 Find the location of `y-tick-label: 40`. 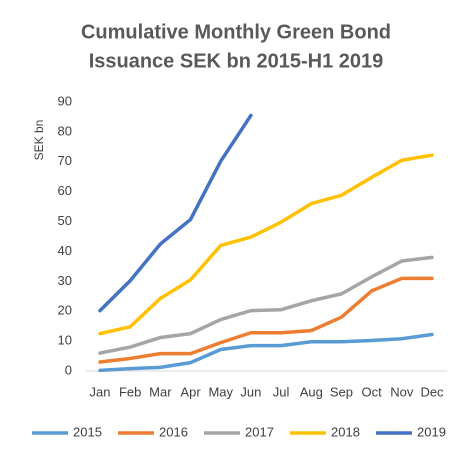

y-tick-label: 40 is located at coordinates (65, 250).